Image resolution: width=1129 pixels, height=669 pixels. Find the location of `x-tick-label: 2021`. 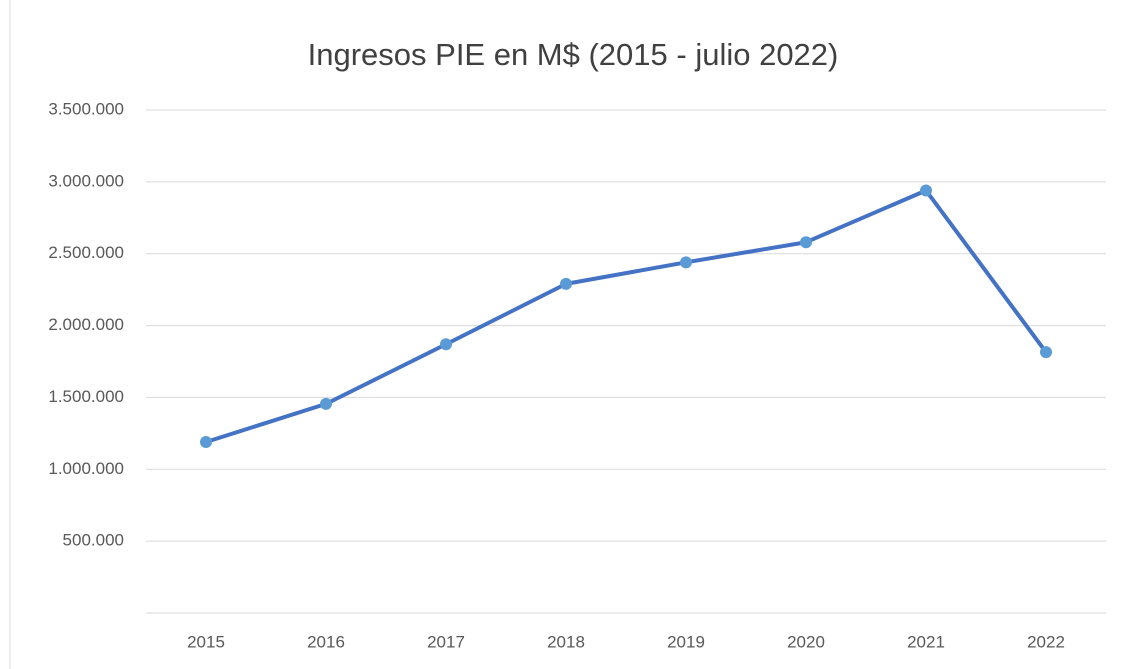

x-tick-label: 2021 is located at coordinates (926, 641).